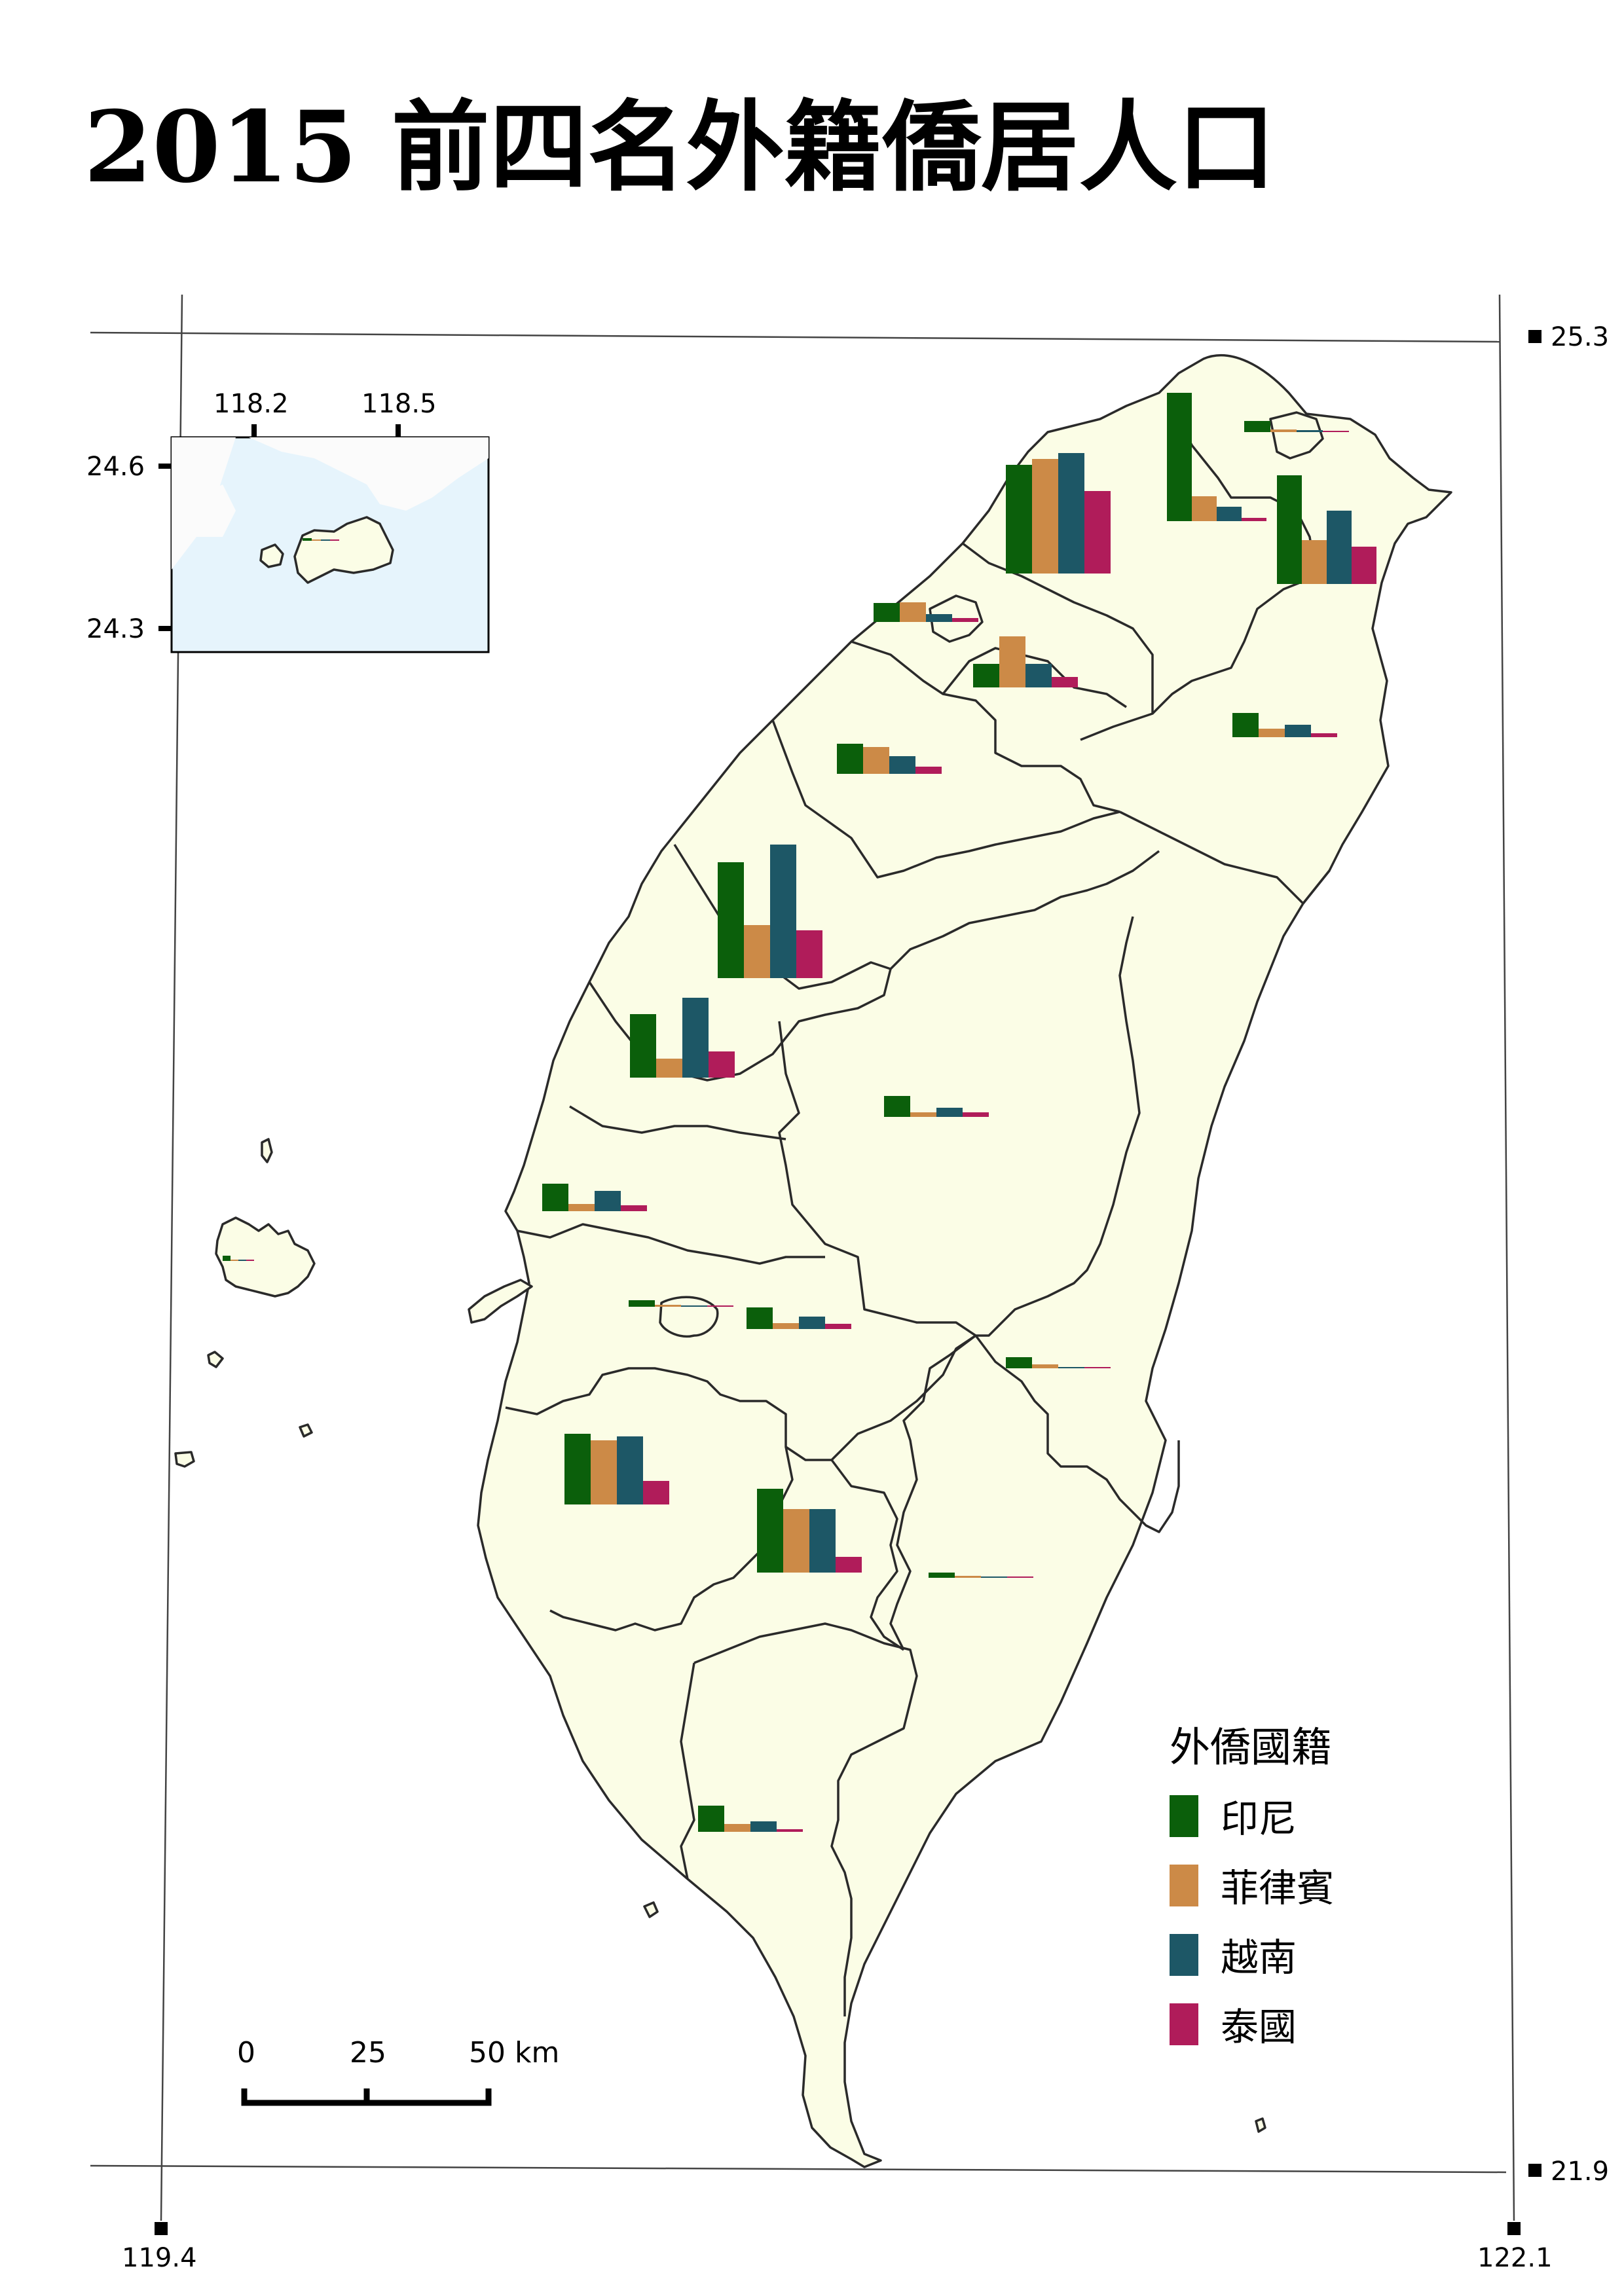 This screenshot has height=2296, width=1624. Describe the element at coordinates (1260, 2125) in the screenshot. I see `green-island` at that location.